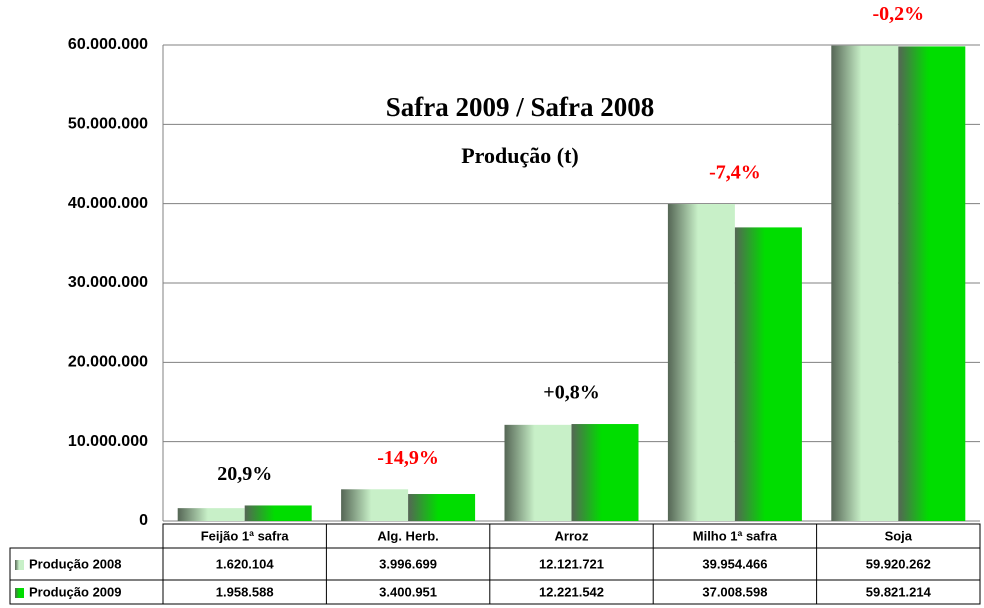 This screenshot has width=984, height=608. What do you see at coordinates (108, 441) in the screenshot?
I see `y-tick-label: 10.000.000` at bounding box center [108, 441].